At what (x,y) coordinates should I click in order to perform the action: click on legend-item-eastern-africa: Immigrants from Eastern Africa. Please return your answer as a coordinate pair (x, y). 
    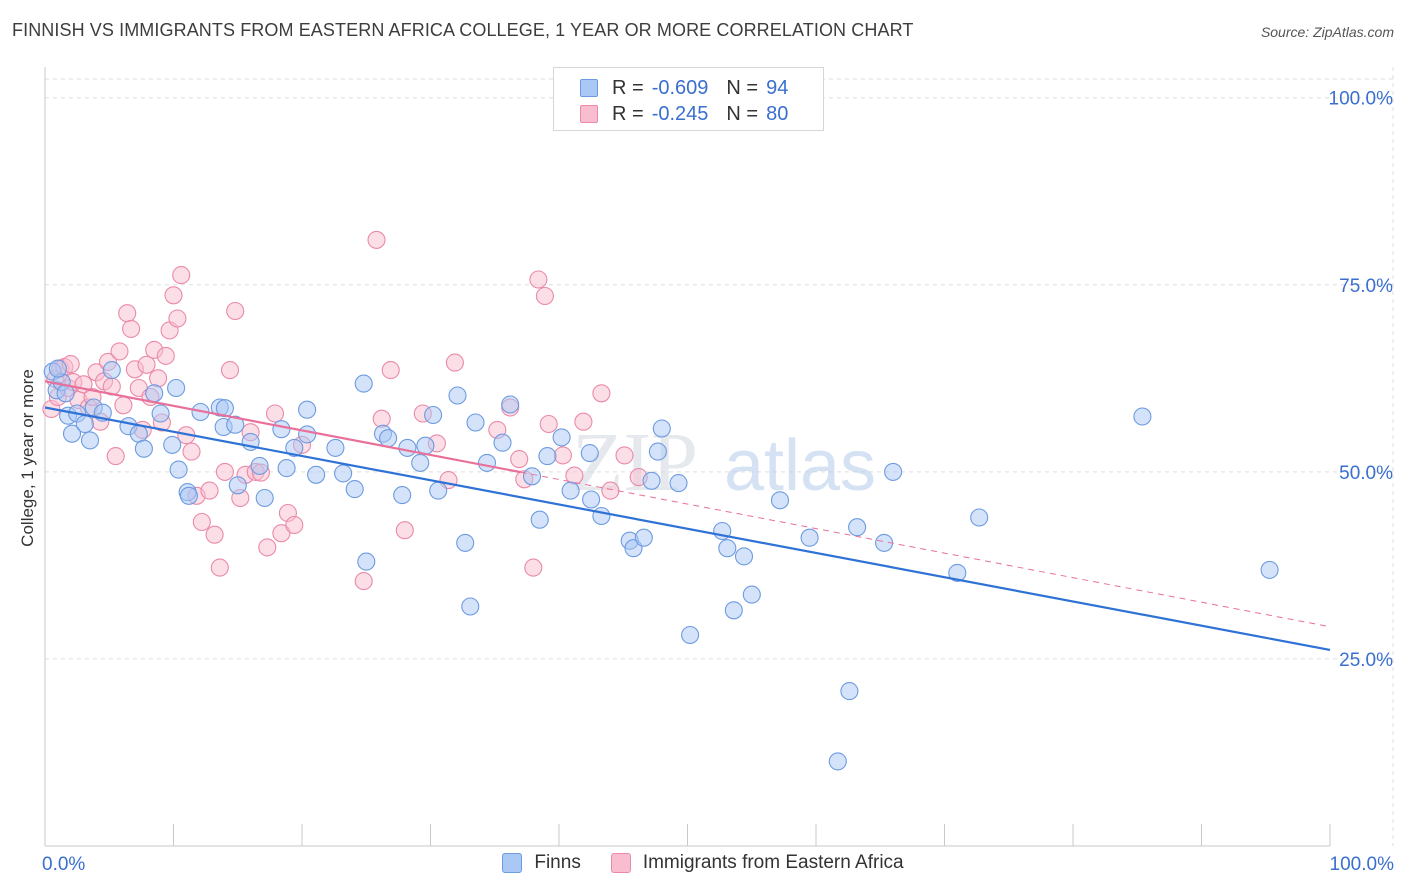
    Looking at the image, I should click on (757, 863).